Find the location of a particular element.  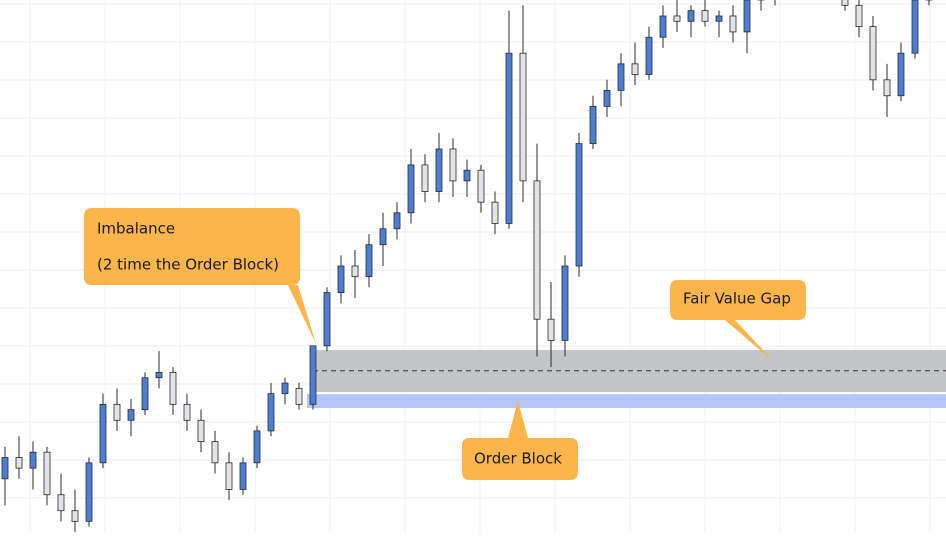

annotation-text: (2 time the Order Block) is located at coordinates (188, 265).